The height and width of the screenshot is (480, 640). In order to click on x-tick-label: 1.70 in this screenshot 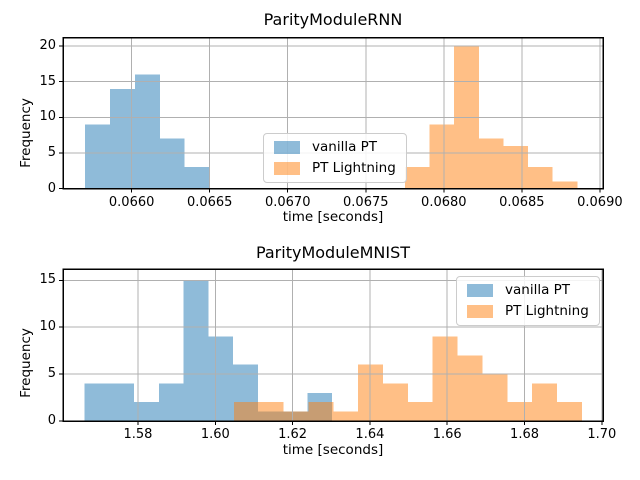, I will do `click(602, 434)`.